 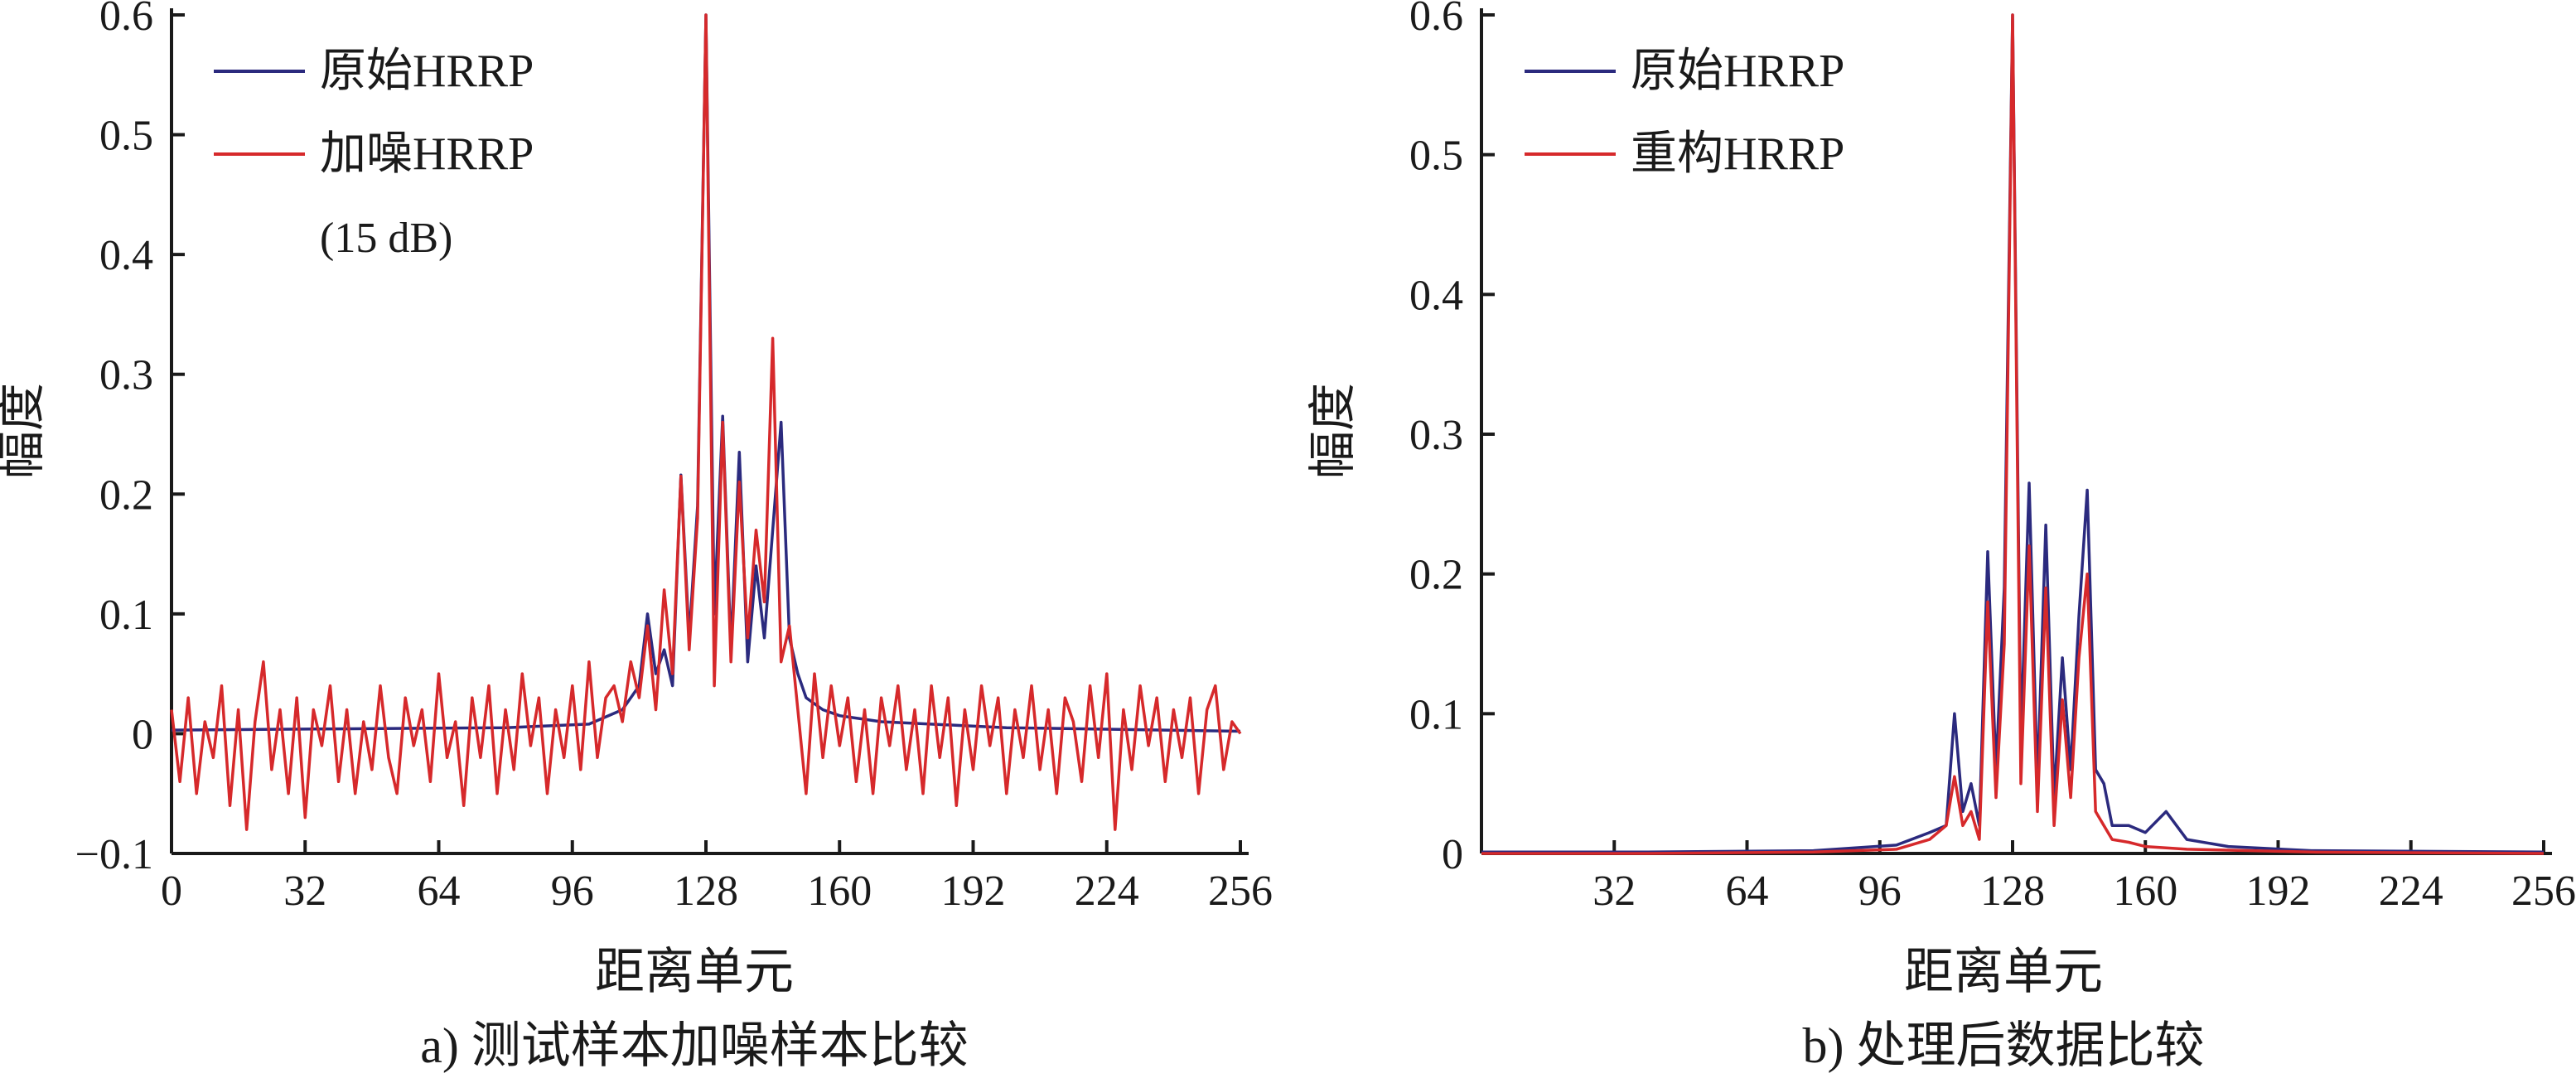 What do you see at coordinates (2004, 1045) in the screenshot?
I see `chart-caption: b) 处理后数据比较` at bounding box center [2004, 1045].